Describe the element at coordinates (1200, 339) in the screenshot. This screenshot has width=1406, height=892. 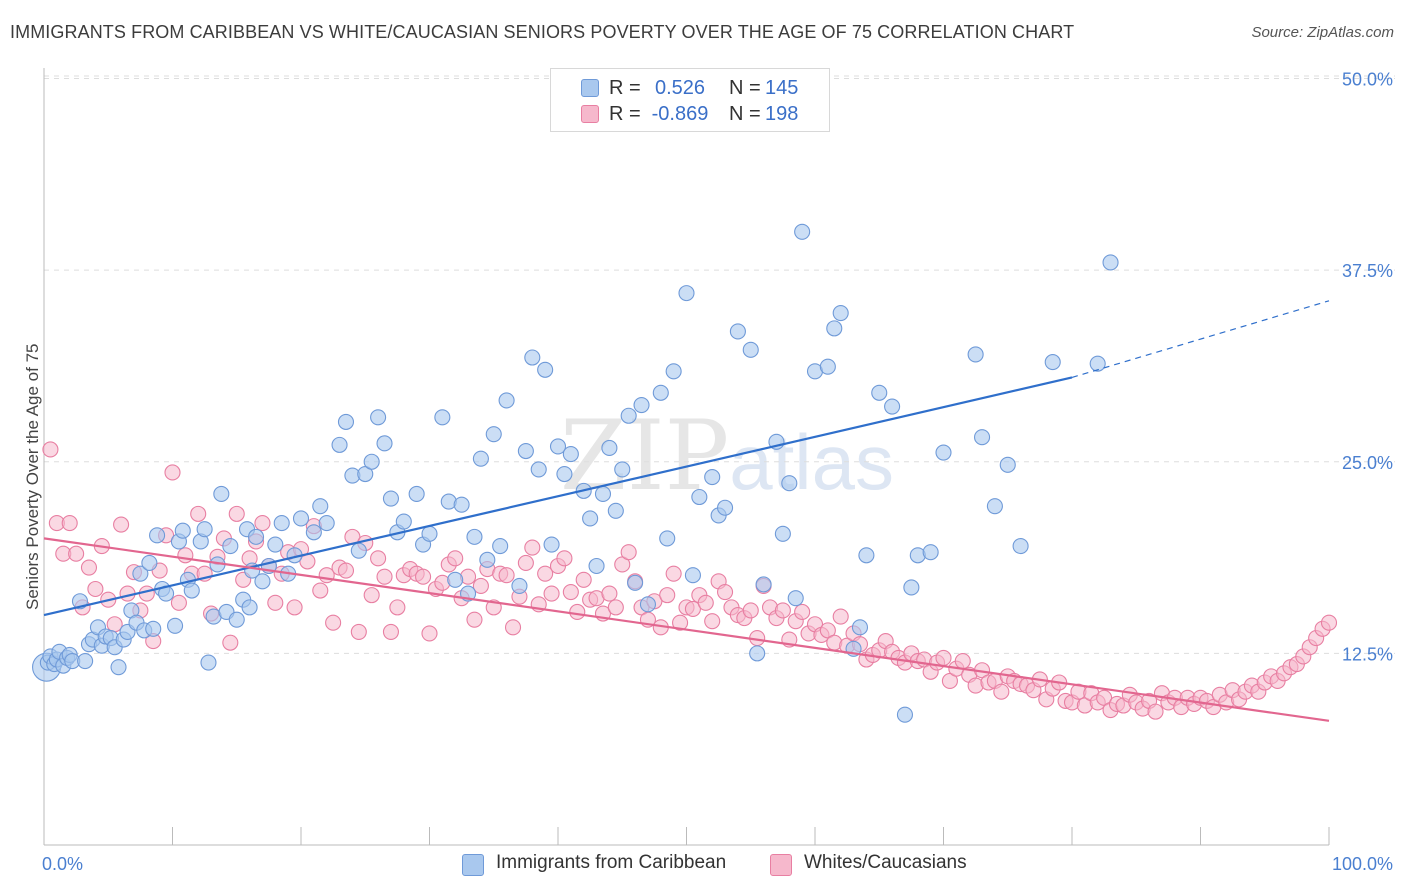
I see `trend-line-caribbean-extension` at that location.